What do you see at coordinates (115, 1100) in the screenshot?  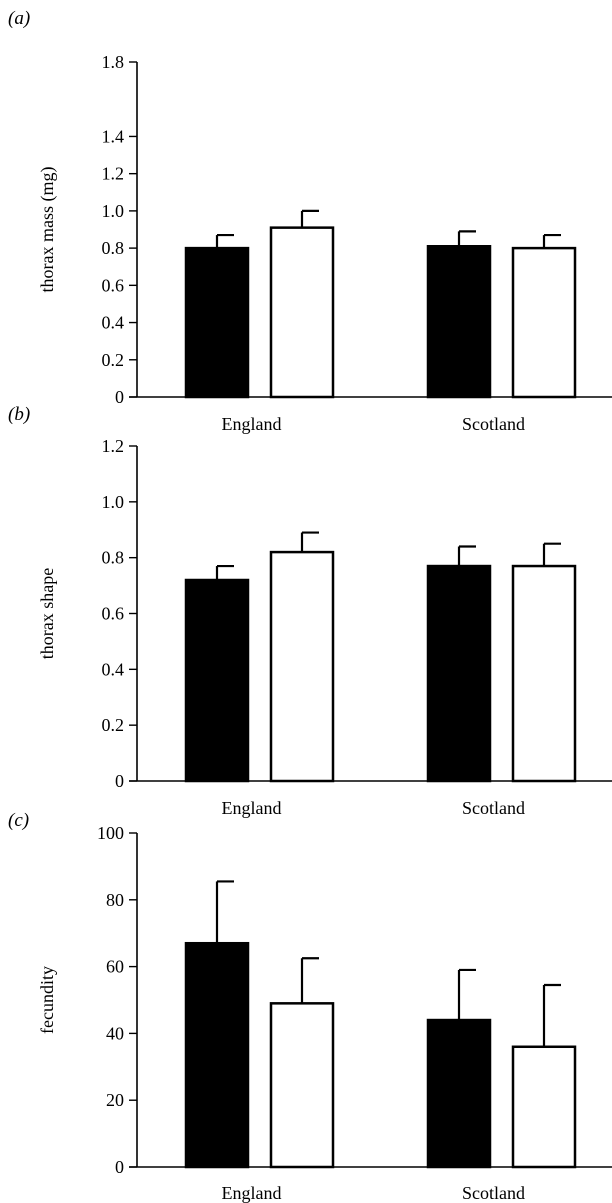 I see `y-tick-label: 20` at bounding box center [115, 1100].